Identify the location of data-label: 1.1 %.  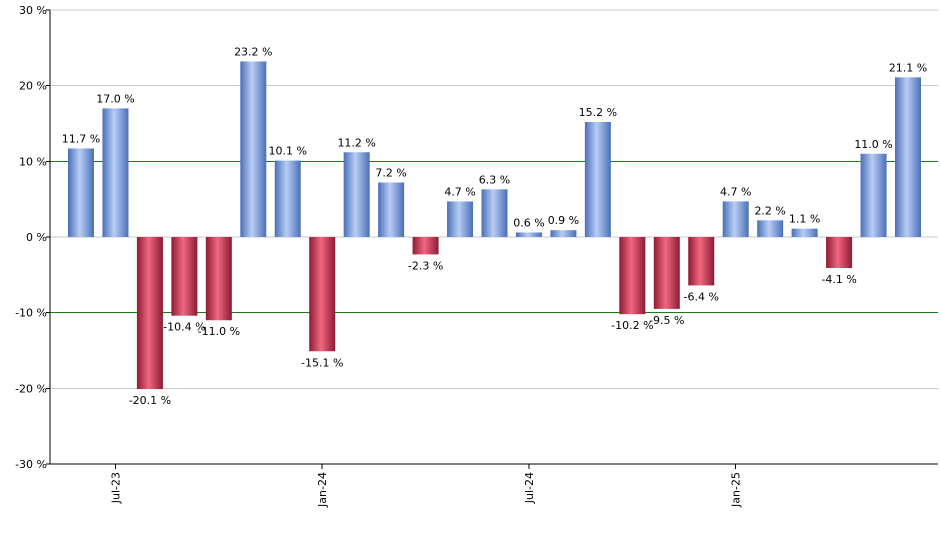
(804, 219).